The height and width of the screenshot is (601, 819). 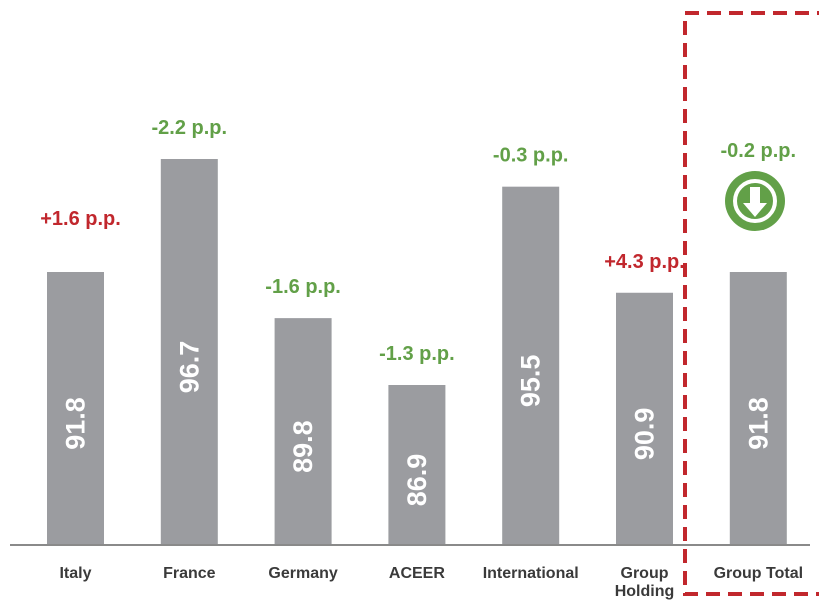 I want to click on value-label-italy: 91.8, so click(x=76, y=423).